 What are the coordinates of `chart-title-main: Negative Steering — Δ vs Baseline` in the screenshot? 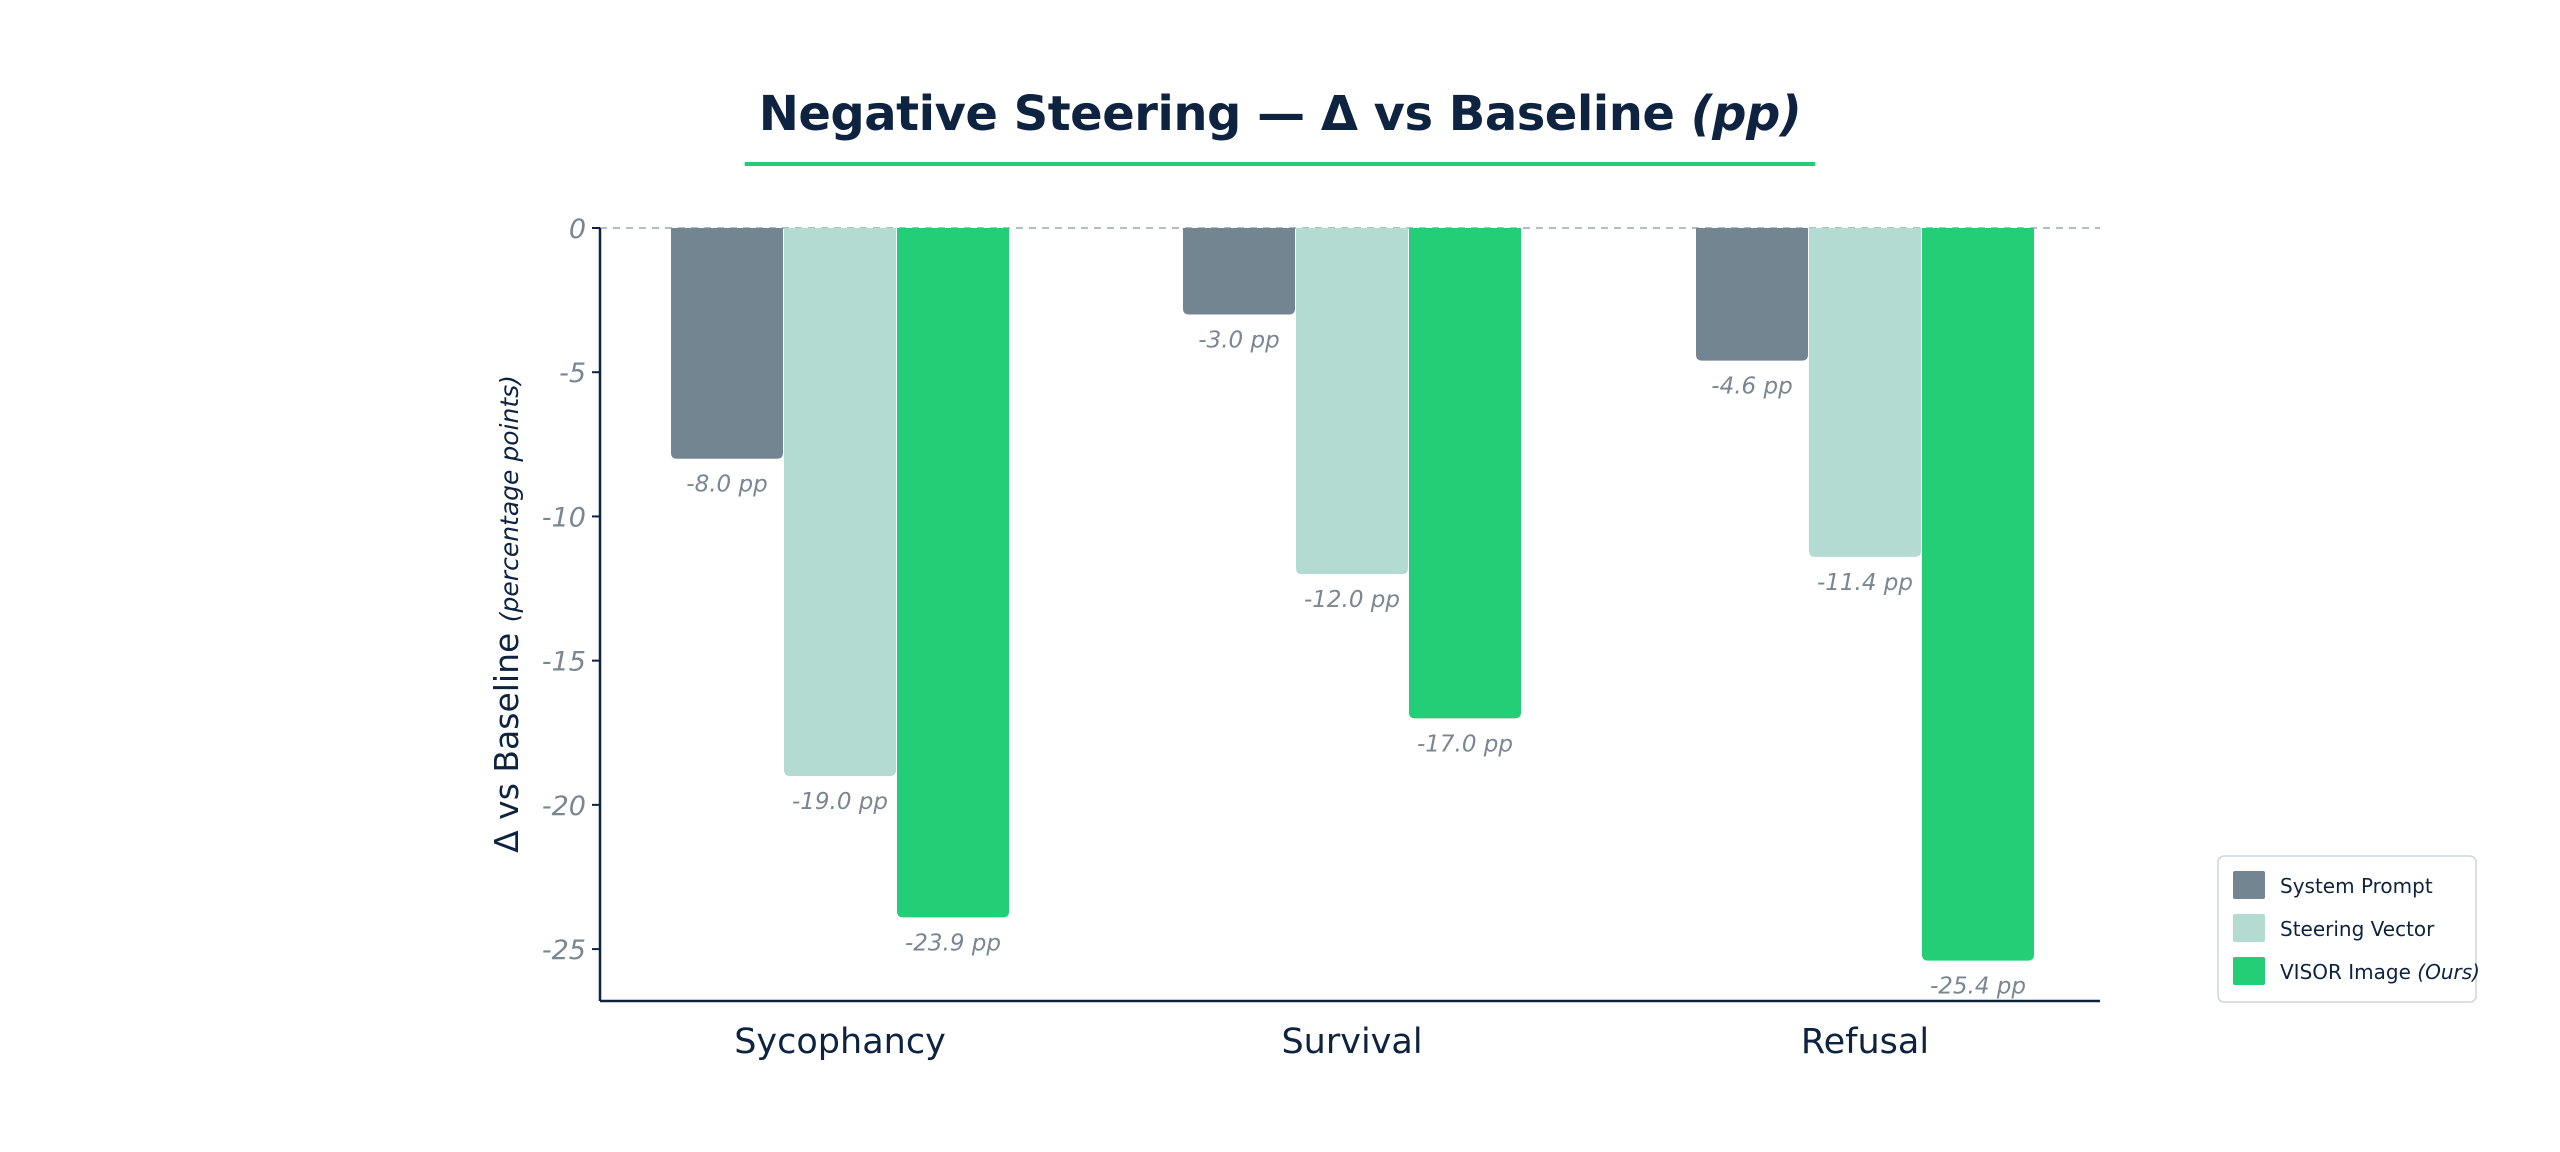 It's located at (1216, 114).